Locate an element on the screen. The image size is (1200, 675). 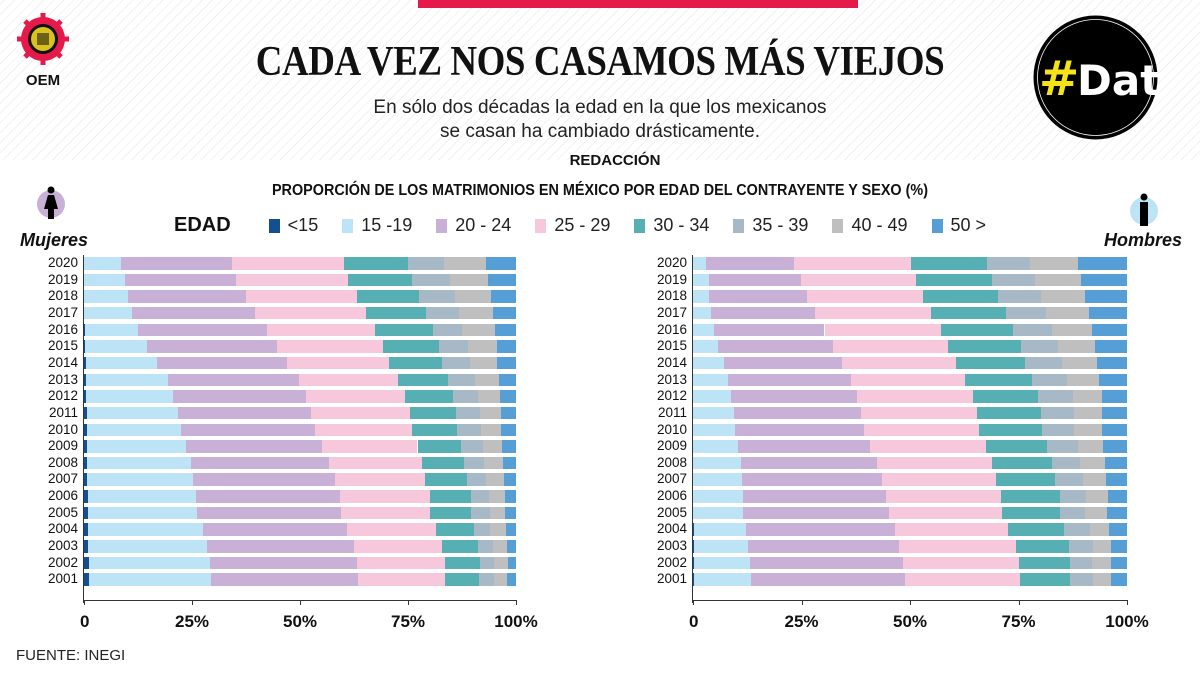
year-label: 2014 is located at coordinates (671, 362).